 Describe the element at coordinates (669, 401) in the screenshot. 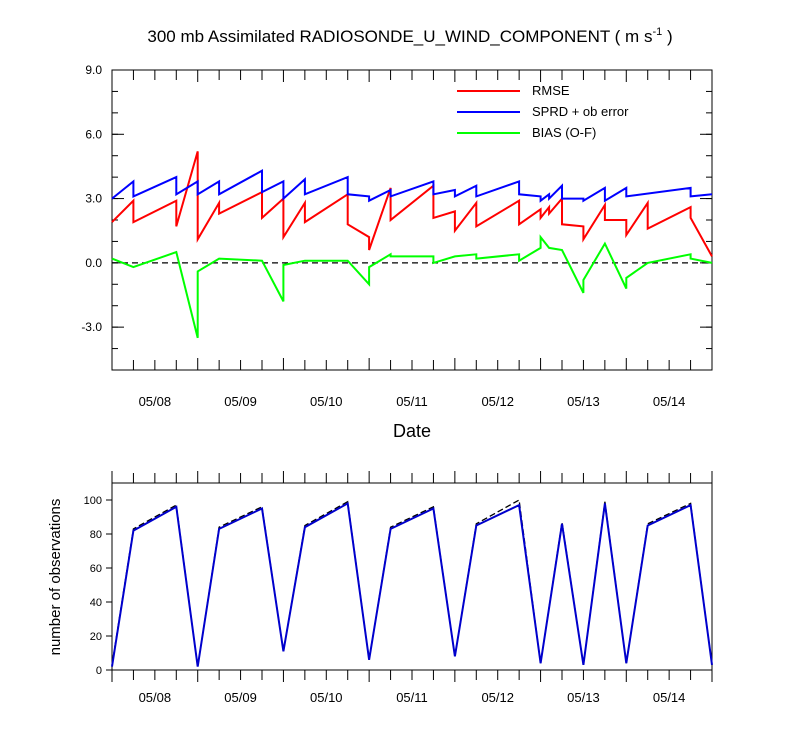

I see `top-x-tick-label: 05/14` at that location.